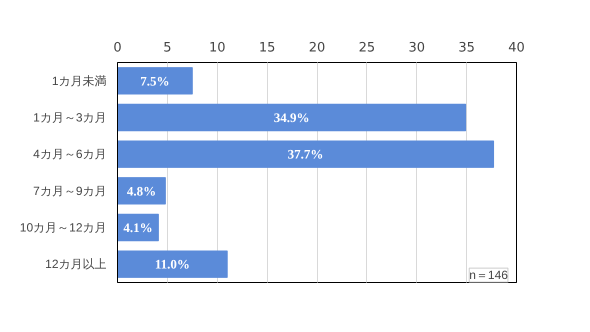 Image resolution: width=590 pixels, height=332 pixels. Describe the element at coordinates (70, 191) in the screenshot. I see `y-tick-label: 7カ月～9カ月` at that location.